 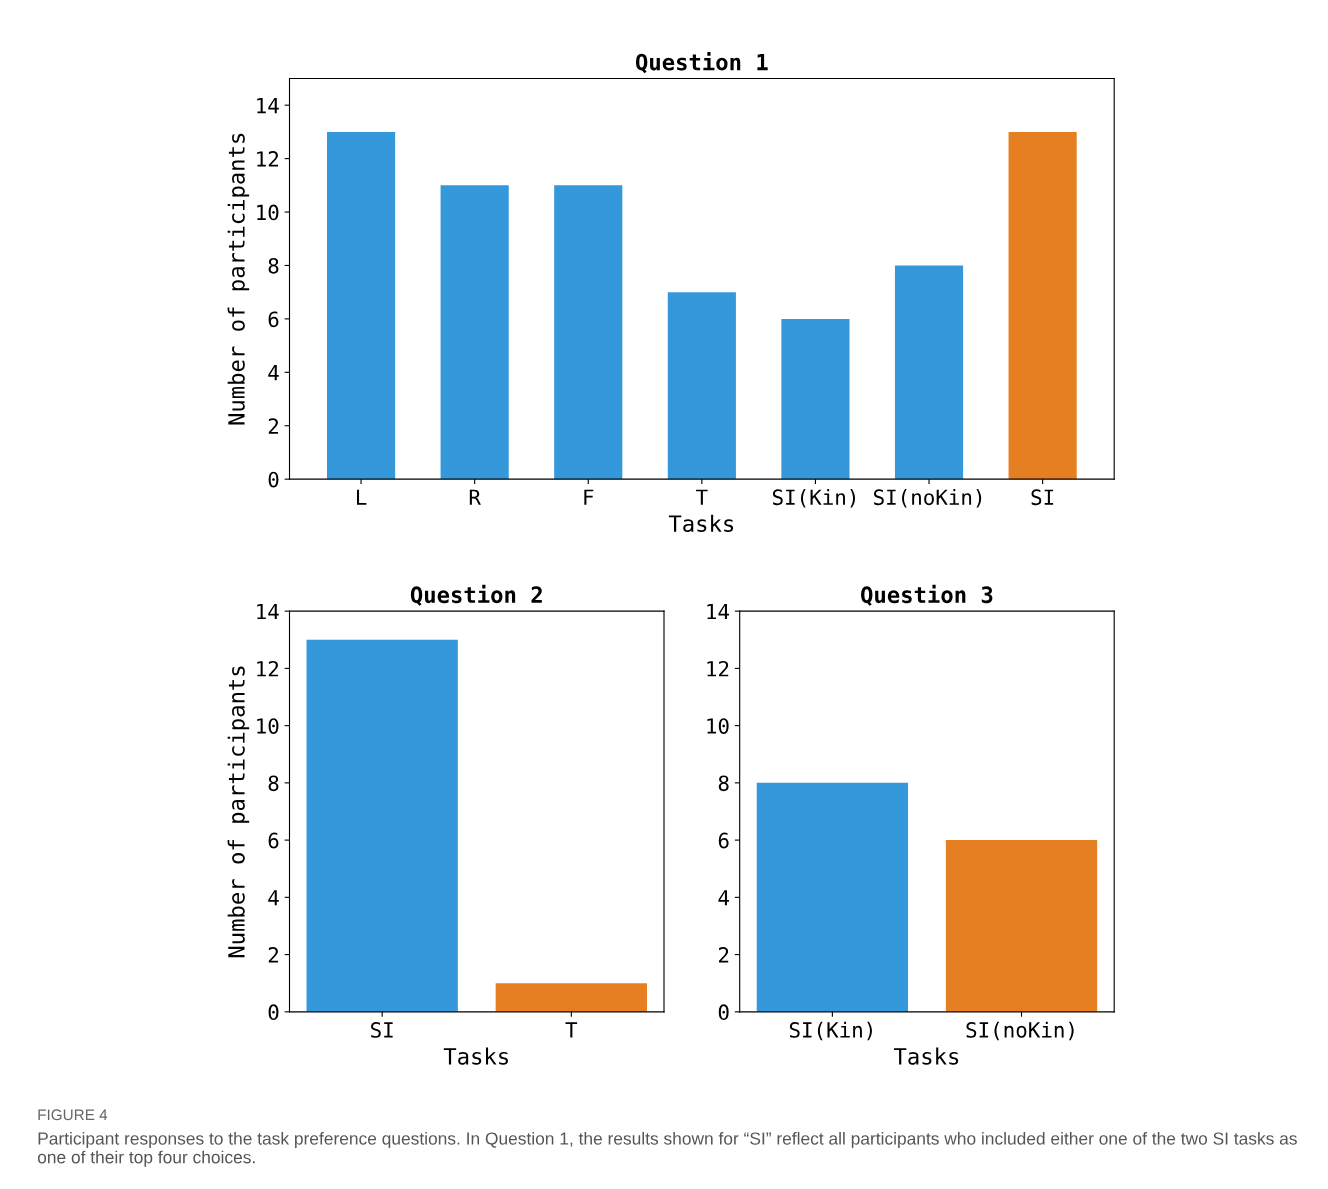 What do you see at coordinates (701, 63) in the screenshot?
I see `chart-title: Question 1` at bounding box center [701, 63].